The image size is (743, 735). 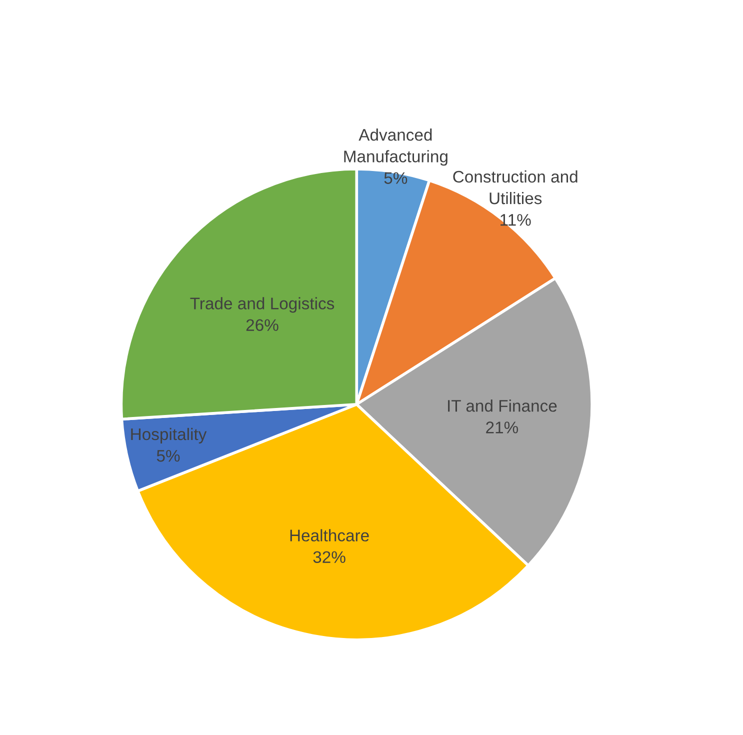 What do you see at coordinates (262, 305) in the screenshot?
I see `slice-label: Trade and Logistics` at bounding box center [262, 305].